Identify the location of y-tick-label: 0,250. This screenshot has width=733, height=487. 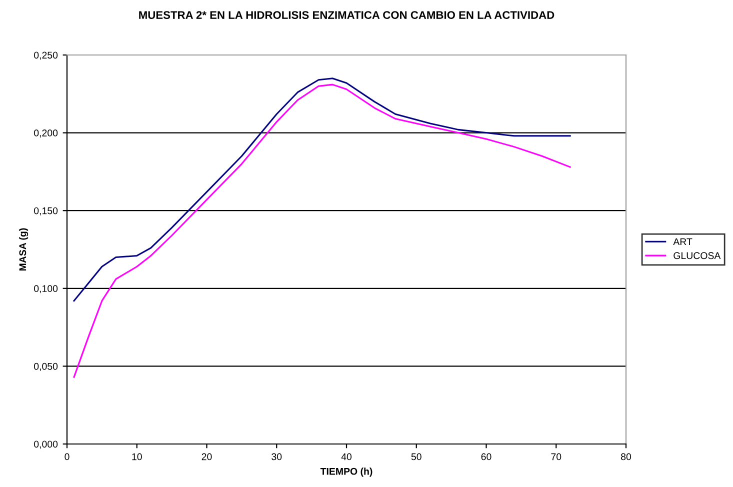
(46, 56).